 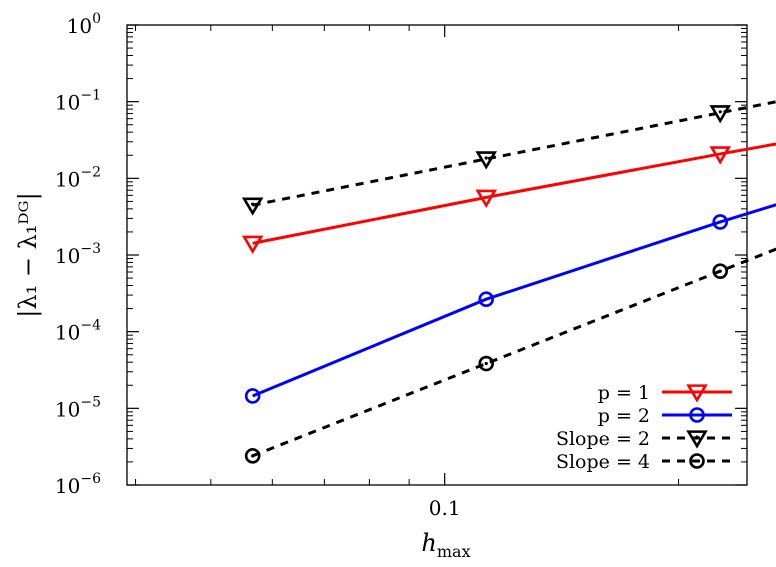 What do you see at coordinates (445, 545) in the screenshot?
I see `x-axis-label: hmax` at bounding box center [445, 545].